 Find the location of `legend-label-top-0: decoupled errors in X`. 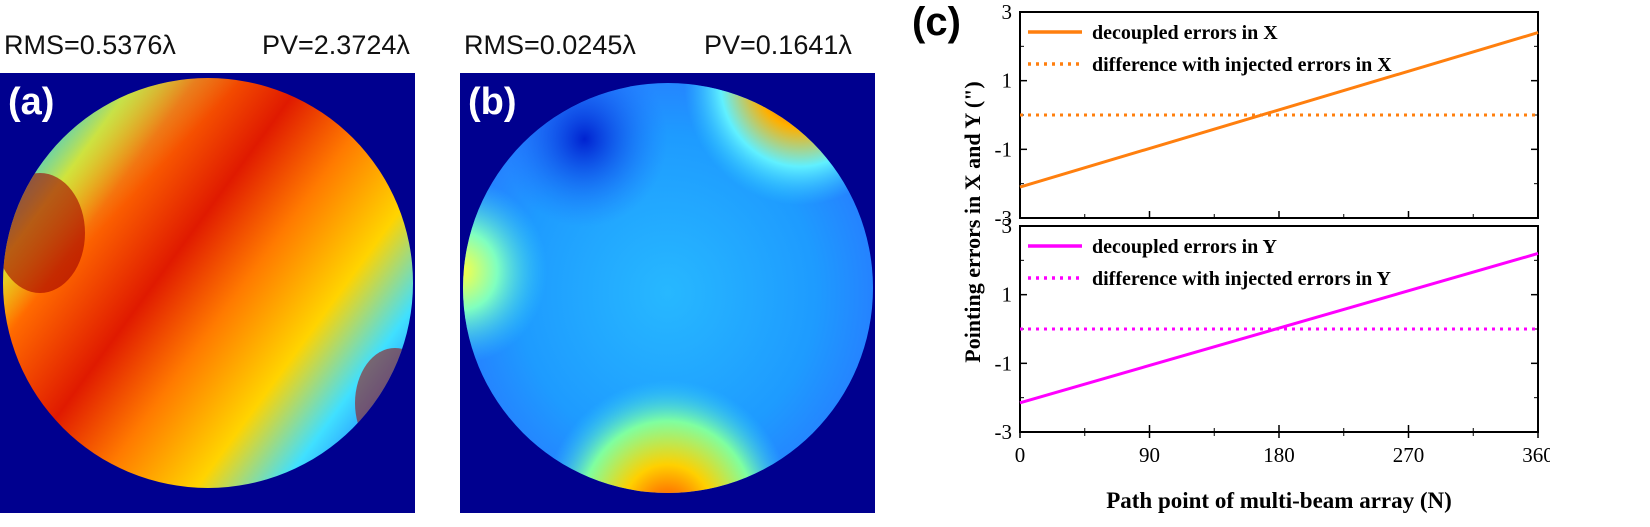

legend-label-top-0: decoupled errors in X is located at coordinates (1185, 33).